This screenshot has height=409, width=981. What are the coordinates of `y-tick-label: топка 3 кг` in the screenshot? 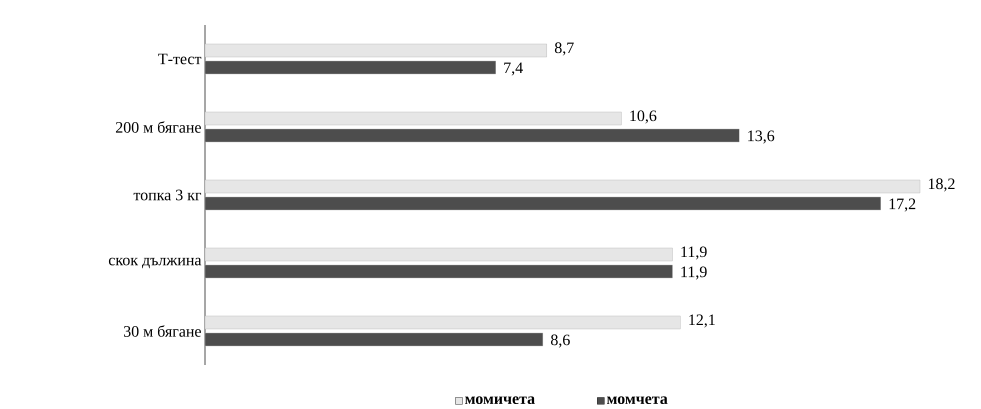 It's located at (168, 194).